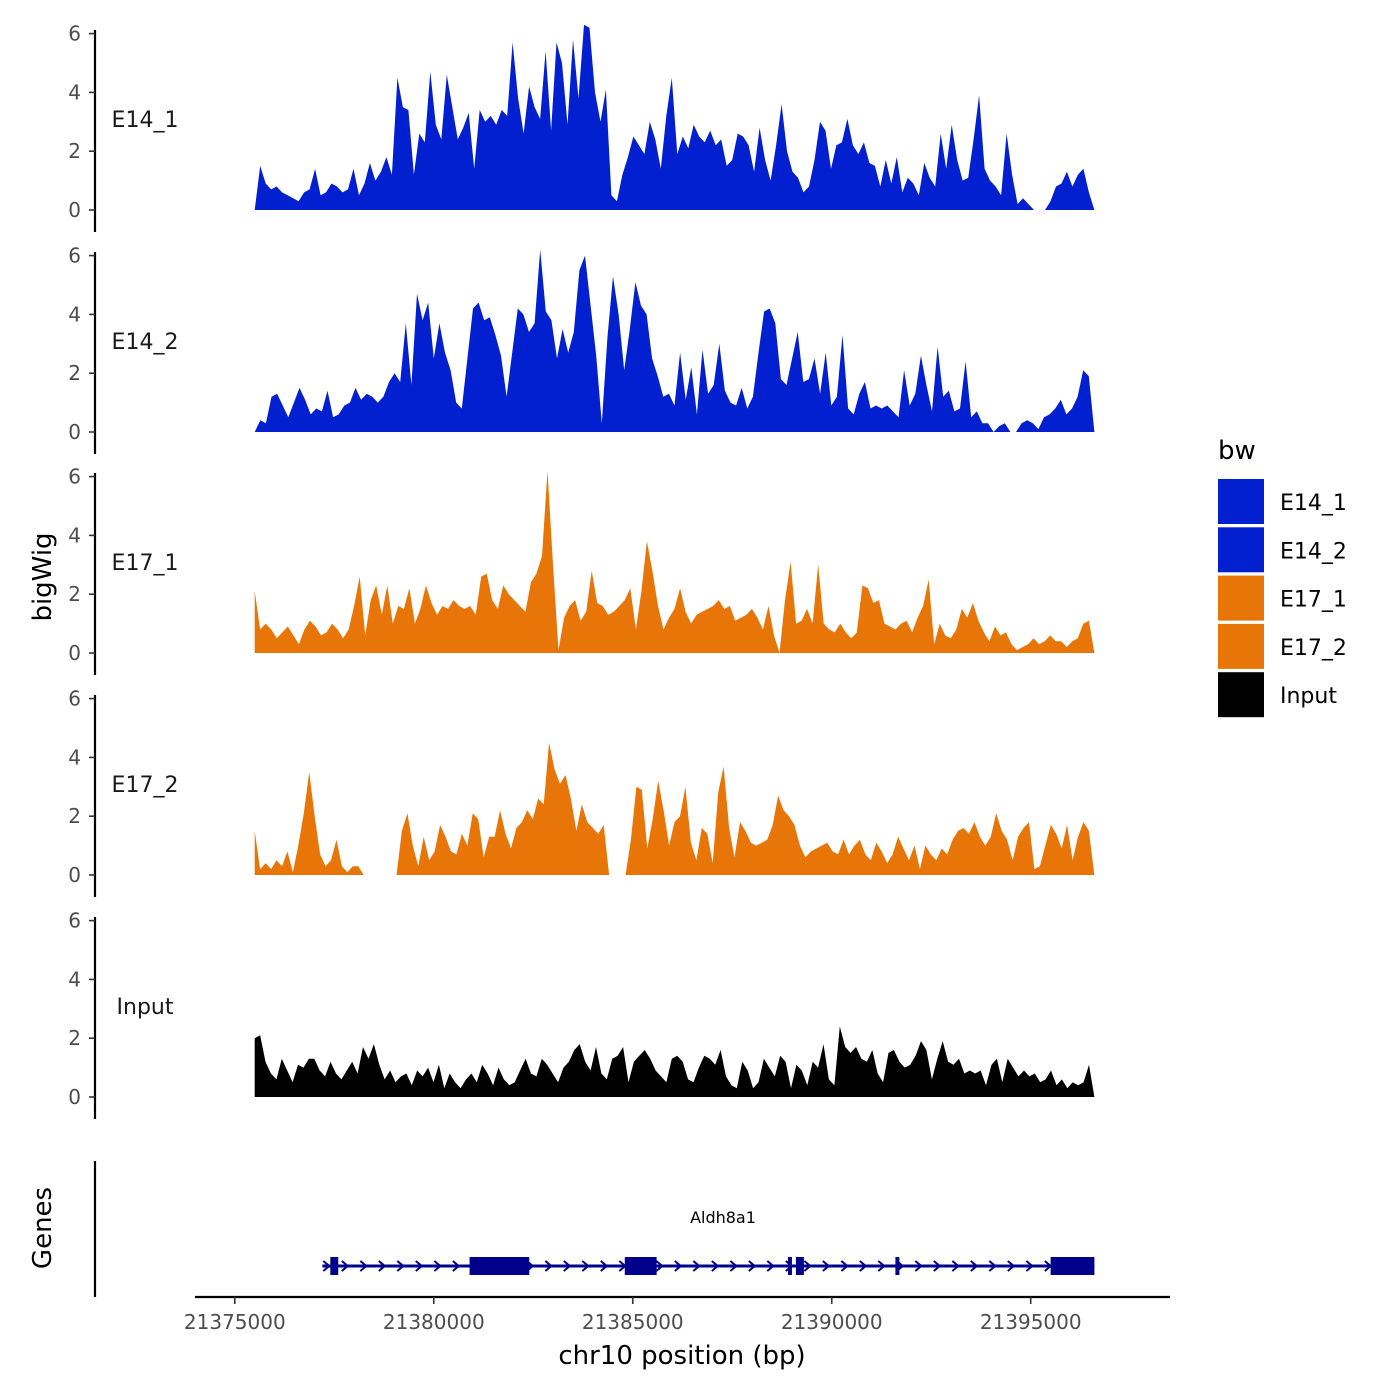  What do you see at coordinates (723, 1217) in the screenshot?
I see `gene-label: Aldh8a1` at bounding box center [723, 1217].